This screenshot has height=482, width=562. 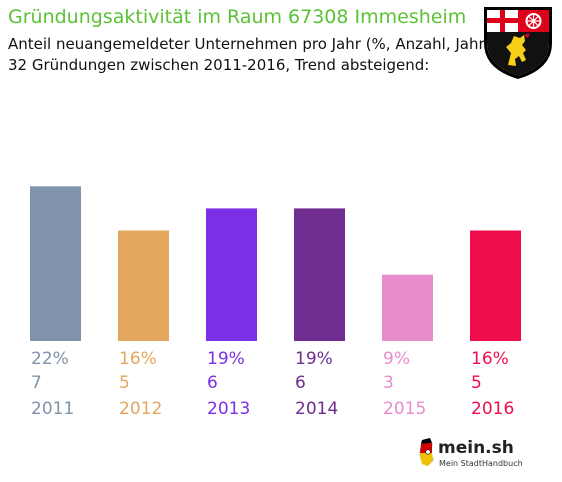 What do you see at coordinates (138, 359) in the screenshot?
I see `percent-label-2012: 16%` at bounding box center [138, 359].